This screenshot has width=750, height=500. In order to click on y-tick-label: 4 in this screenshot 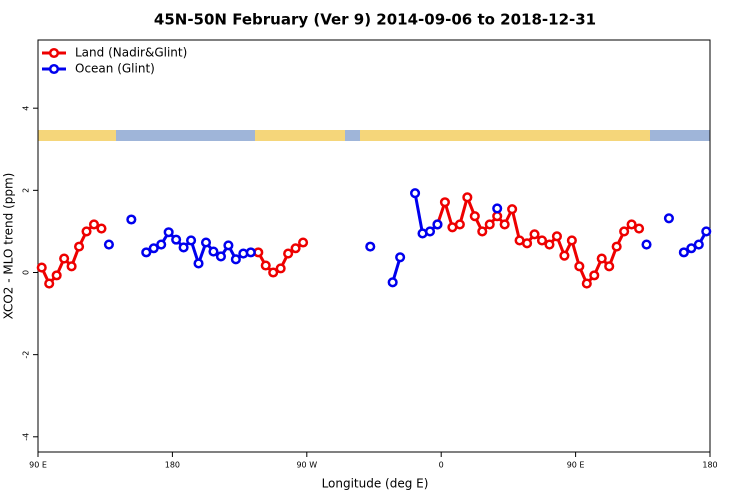, I will do `click(26, 108)`.